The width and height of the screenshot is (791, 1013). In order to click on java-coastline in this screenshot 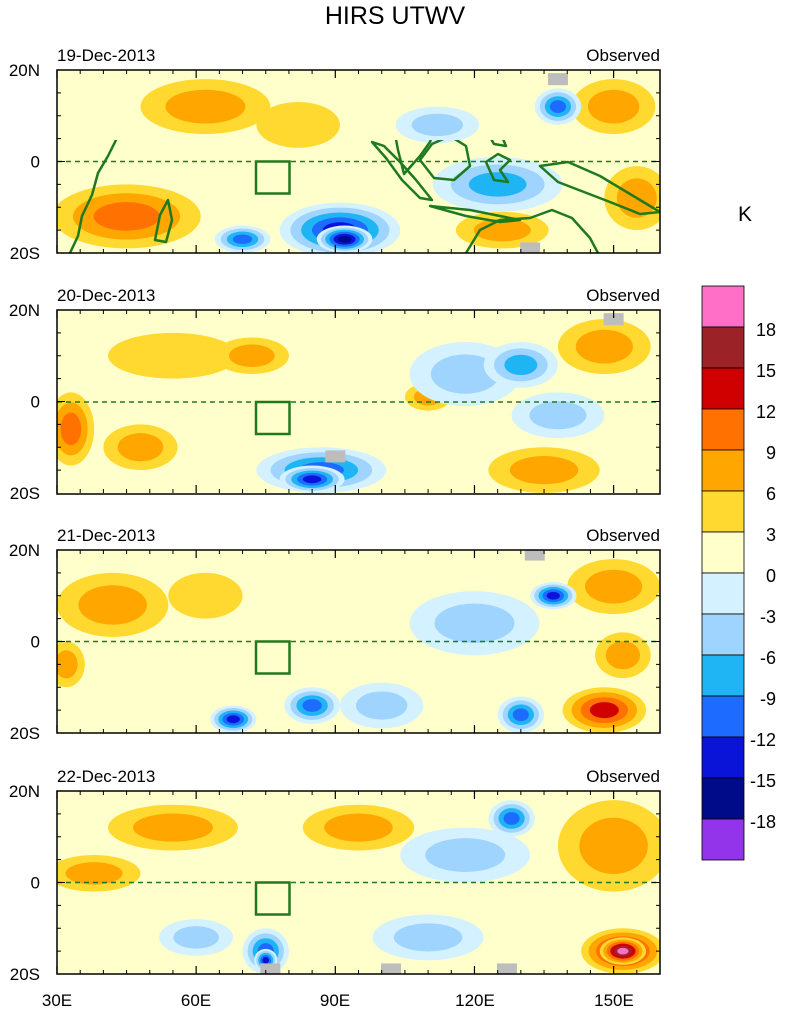, I will do `click(475, 214)`.